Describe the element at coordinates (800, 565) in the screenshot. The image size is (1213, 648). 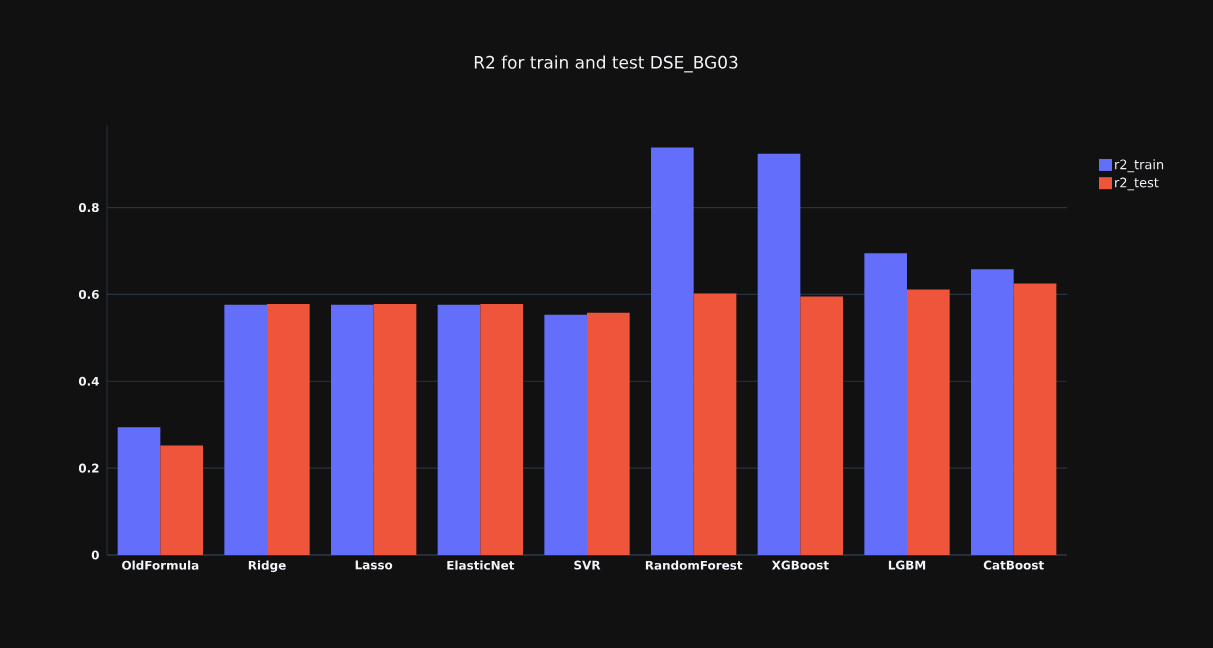
I see `x-tick-label: XGBoost` at that location.